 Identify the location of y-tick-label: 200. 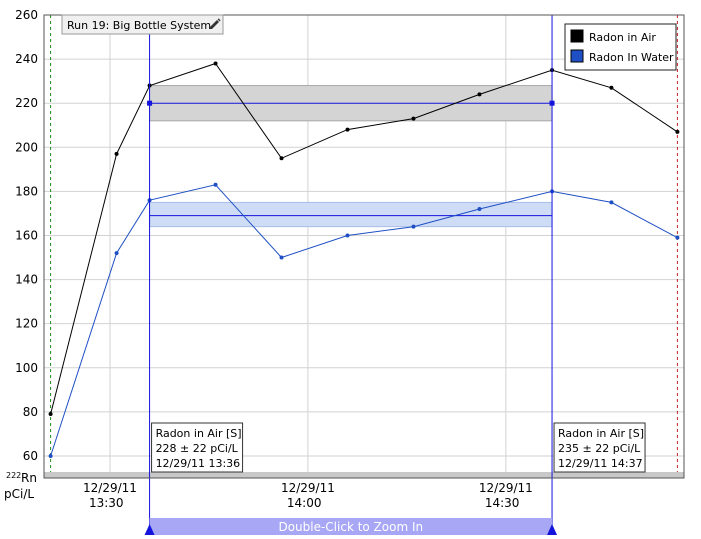
(26, 147).